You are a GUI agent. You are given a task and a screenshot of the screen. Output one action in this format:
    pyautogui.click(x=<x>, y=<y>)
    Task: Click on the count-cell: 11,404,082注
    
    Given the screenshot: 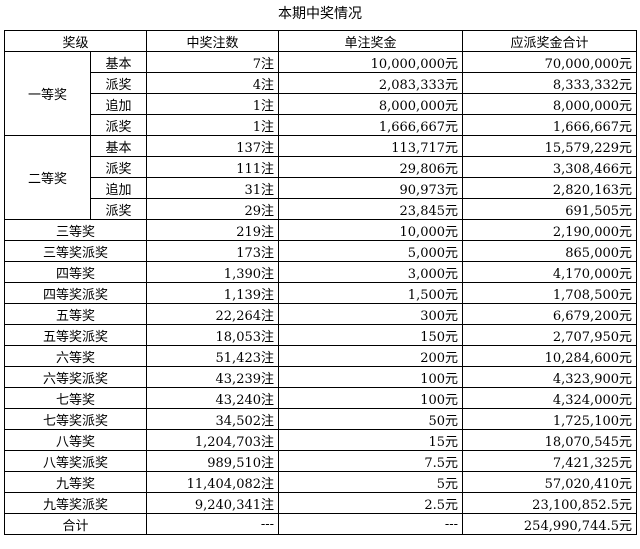 What is the action you would take?
    pyautogui.click(x=213, y=482)
    